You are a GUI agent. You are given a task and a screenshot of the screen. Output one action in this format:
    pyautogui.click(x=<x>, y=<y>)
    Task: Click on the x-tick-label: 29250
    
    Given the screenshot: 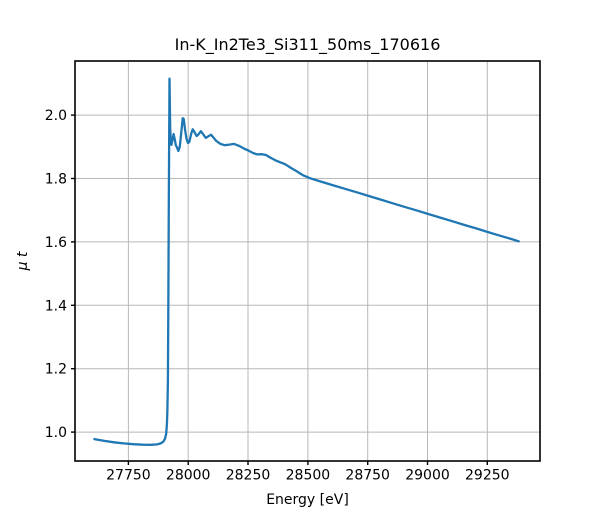 What is the action you would take?
    pyautogui.click(x=487, y=476)
    